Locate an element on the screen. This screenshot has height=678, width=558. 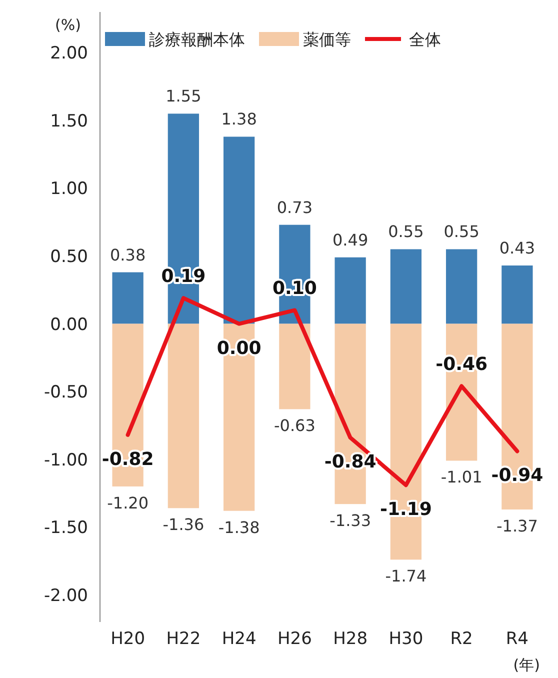
data-label: -1.19 is located at coordinates (406, 509).